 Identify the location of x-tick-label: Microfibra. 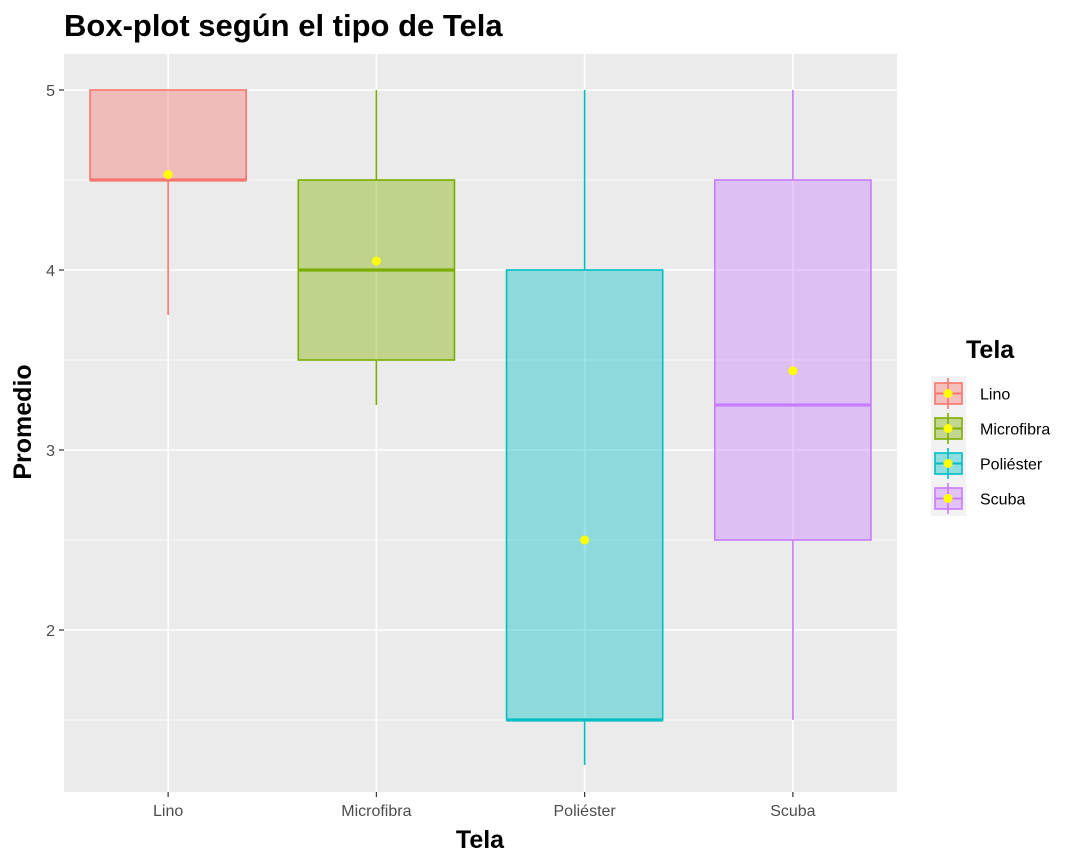
(376, 811).